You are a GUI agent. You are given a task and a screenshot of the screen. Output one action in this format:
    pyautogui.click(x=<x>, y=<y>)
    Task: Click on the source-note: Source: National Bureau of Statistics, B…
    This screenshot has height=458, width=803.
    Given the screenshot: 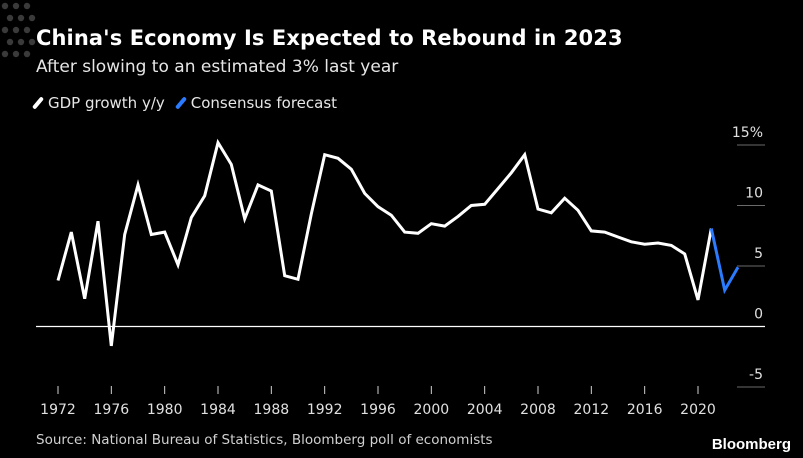 What is the action you would take?
    pyautogui.click(x=264, y=440)
    